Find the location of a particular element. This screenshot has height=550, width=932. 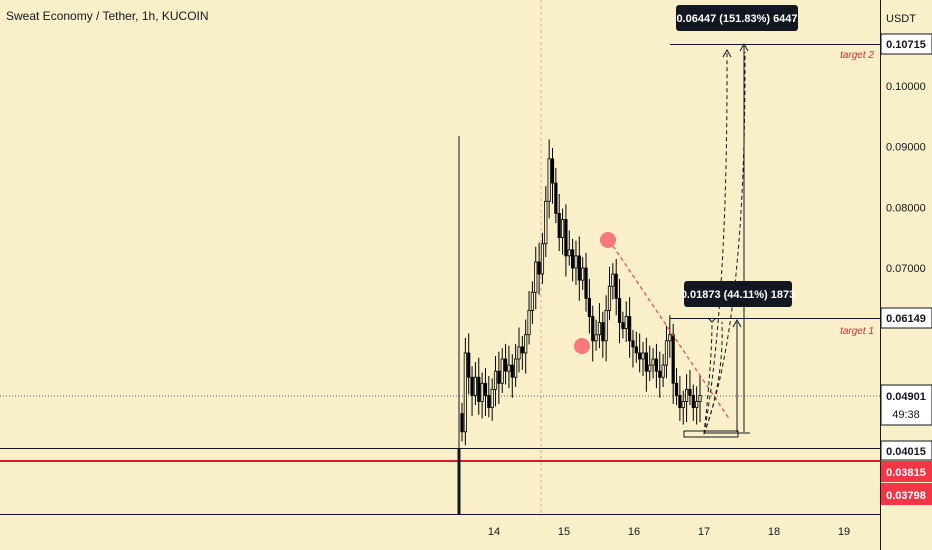

red-level-price-tag is located at coordinates (906, 471).